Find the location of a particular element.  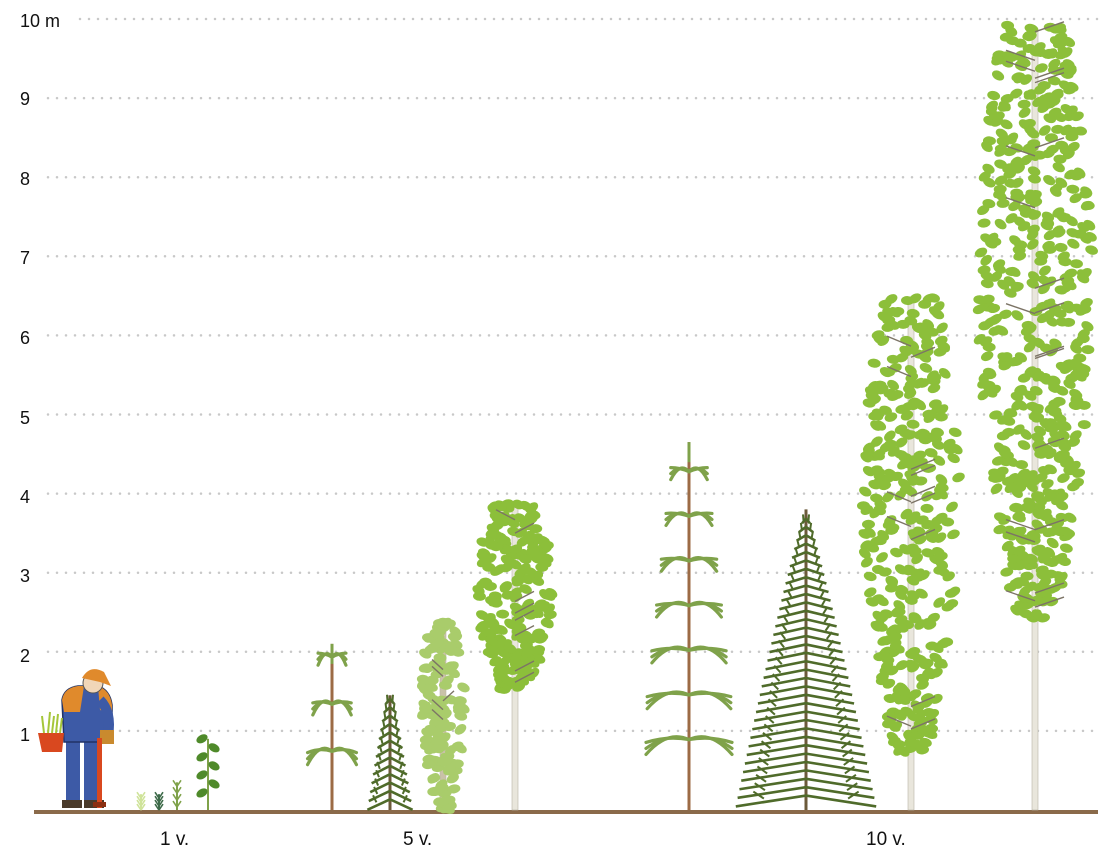

y-tick-label-6: 6 is located at coordinates (25, 338).